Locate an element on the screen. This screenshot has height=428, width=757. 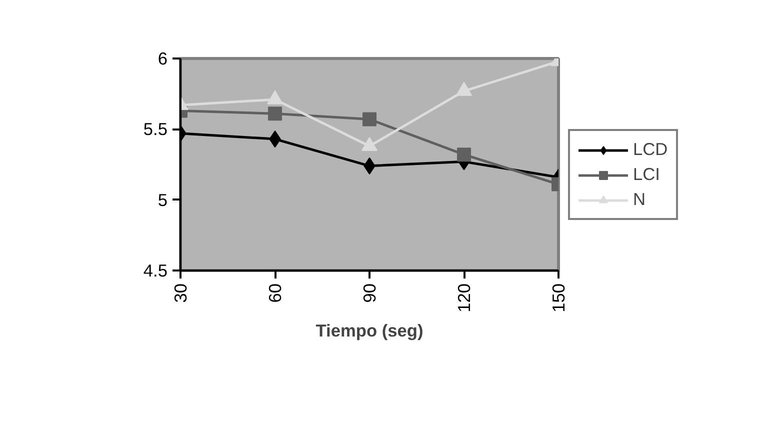
x-tick-label: 120 is located at coordinates (464, 297).